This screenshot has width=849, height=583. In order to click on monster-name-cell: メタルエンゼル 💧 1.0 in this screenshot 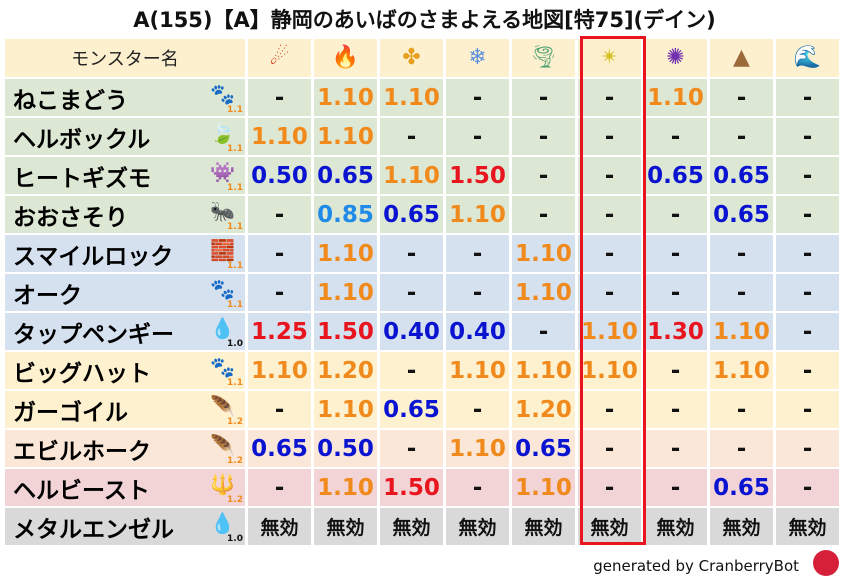, I will do `click(125, 526)`.